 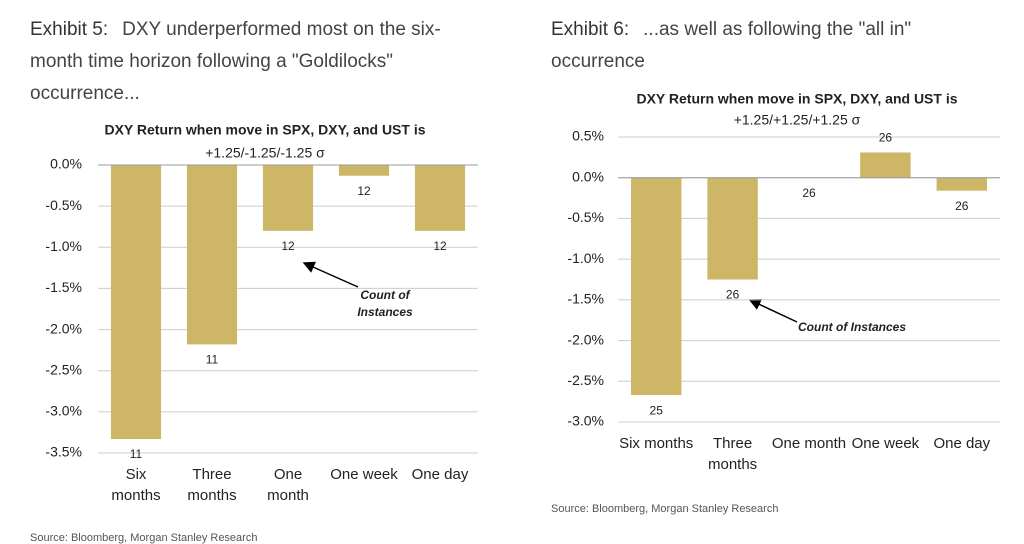 I want to click on x-tick-label-line: One, so click(x=288, y=474).